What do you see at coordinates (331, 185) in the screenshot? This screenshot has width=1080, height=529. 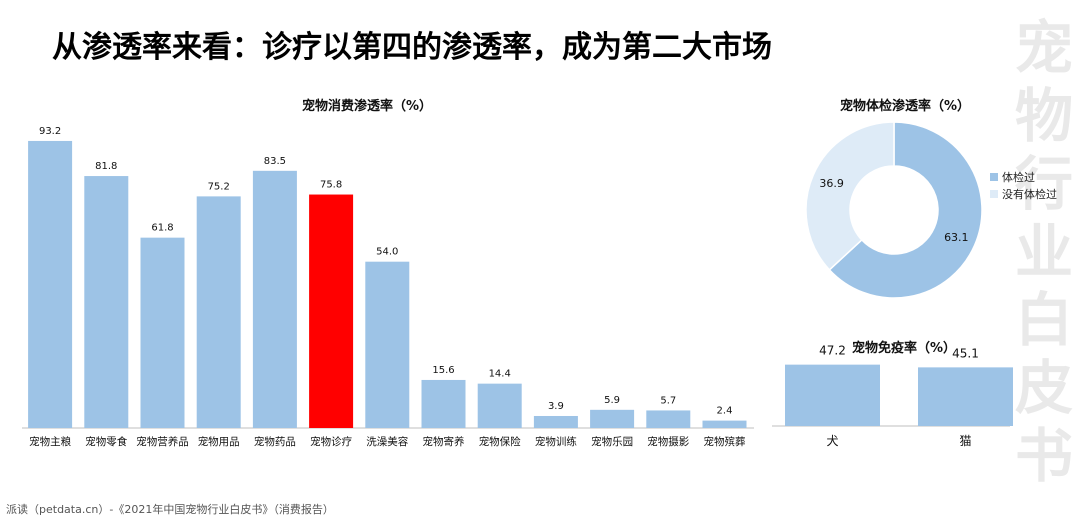 I see `bar-value-label: 75.8` at bounding box center [331, 185].